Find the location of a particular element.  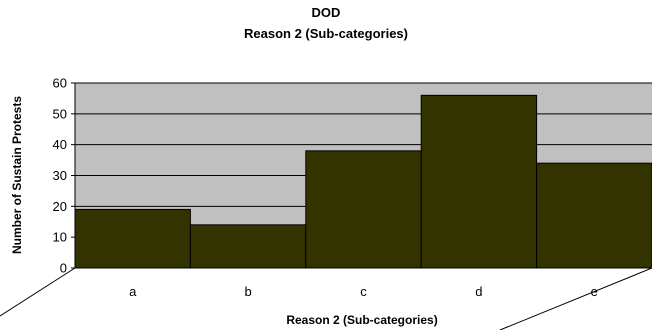

x-tick-label-a: a is located at coordinates (133, 291).